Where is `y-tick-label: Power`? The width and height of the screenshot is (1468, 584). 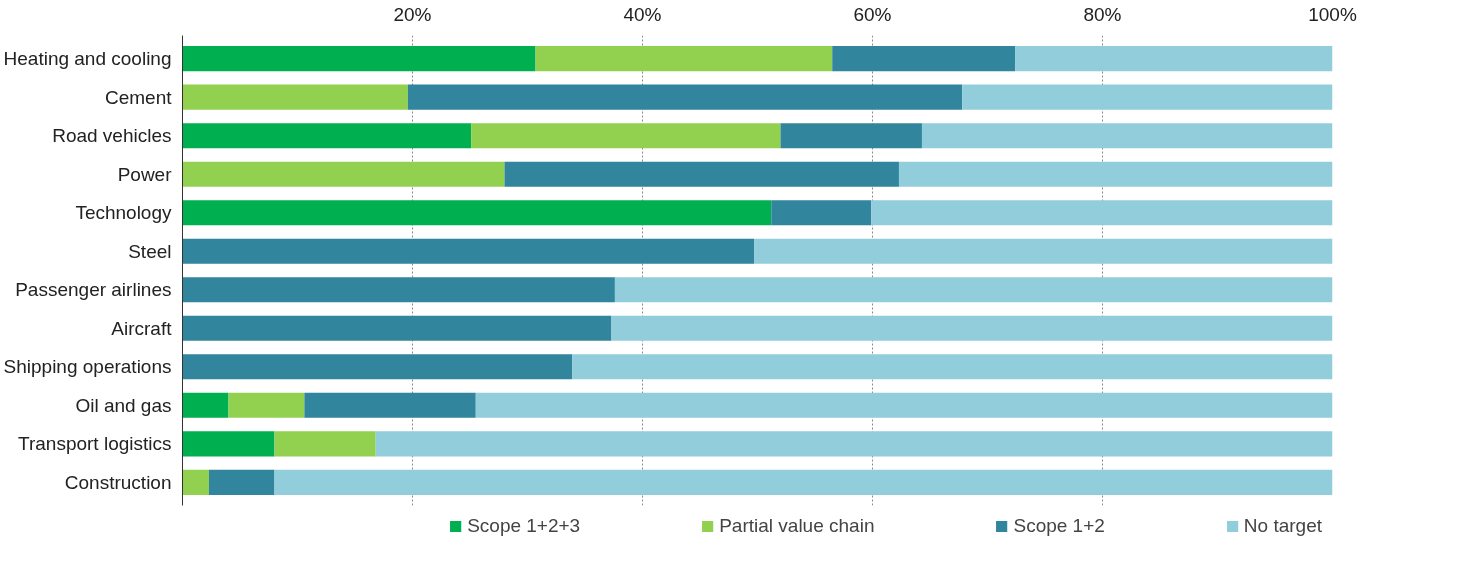 y-tick-label: Power is located at coordinates (145, 174).